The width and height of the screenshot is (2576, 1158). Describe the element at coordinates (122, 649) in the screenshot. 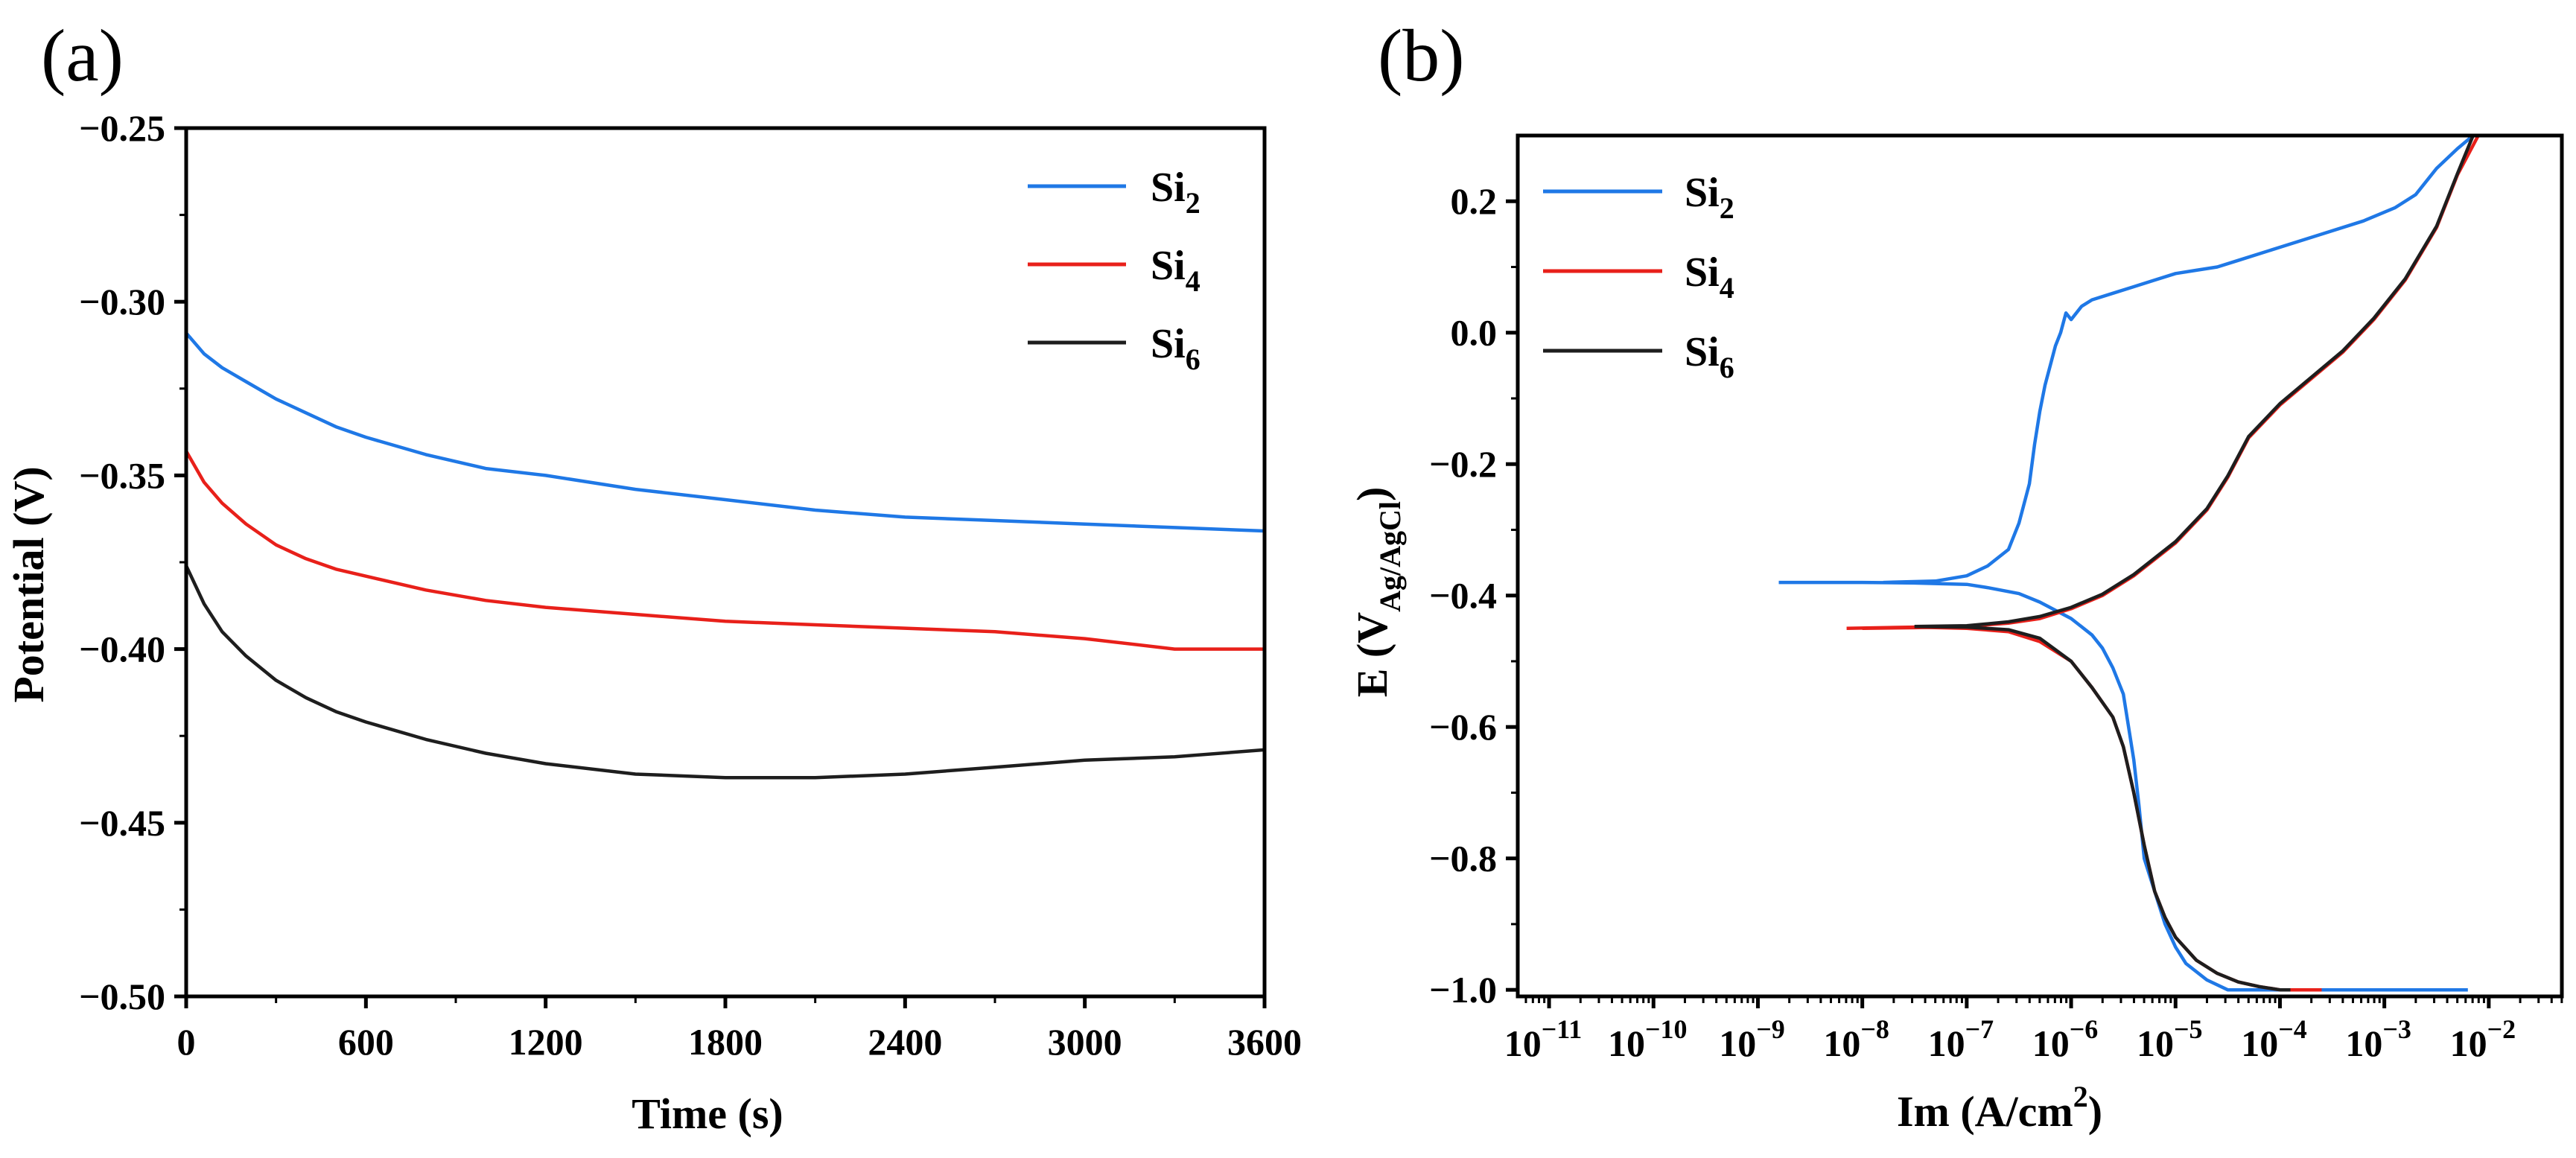

I see `y-tick-label: −0.40` at that location.